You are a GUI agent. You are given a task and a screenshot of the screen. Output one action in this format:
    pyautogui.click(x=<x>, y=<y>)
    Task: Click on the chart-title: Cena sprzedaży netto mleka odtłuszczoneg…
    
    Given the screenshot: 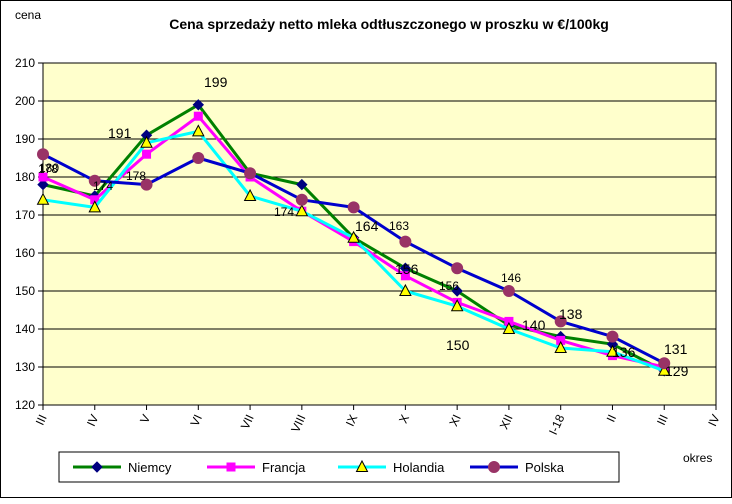 What is the action you would take?
    pyautogui.click(x=389, y=24)
    